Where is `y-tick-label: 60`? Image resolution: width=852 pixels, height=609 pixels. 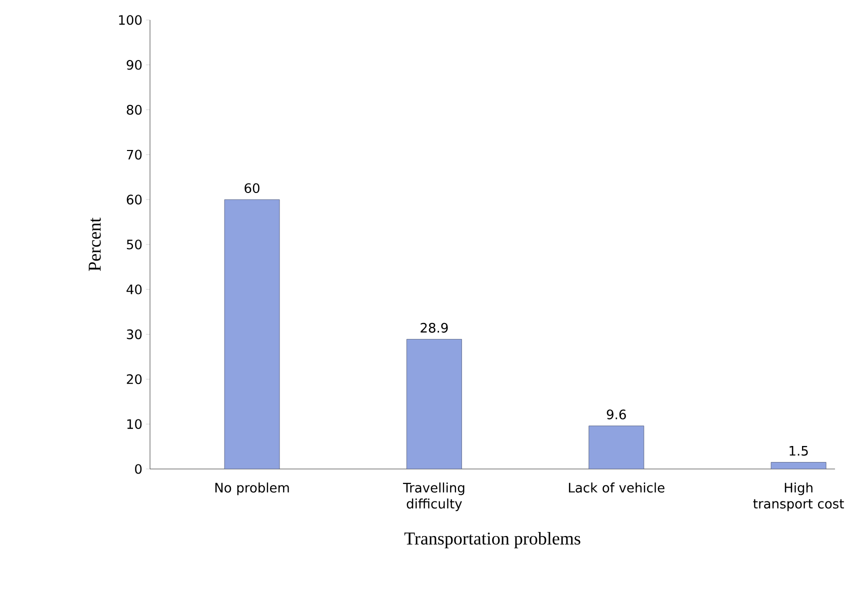
y-tick-label: 60 is located at coordinates (134, 199).